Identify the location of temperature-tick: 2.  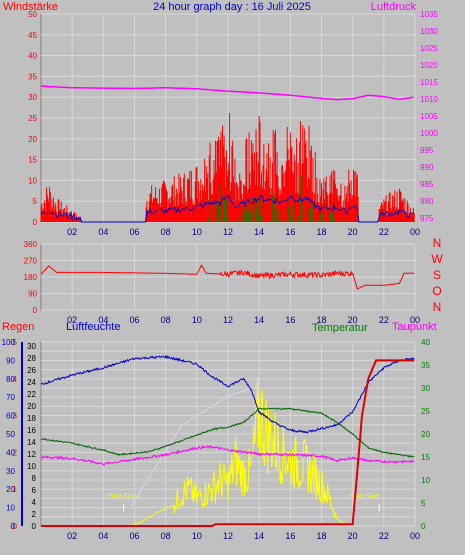
(34, 514).